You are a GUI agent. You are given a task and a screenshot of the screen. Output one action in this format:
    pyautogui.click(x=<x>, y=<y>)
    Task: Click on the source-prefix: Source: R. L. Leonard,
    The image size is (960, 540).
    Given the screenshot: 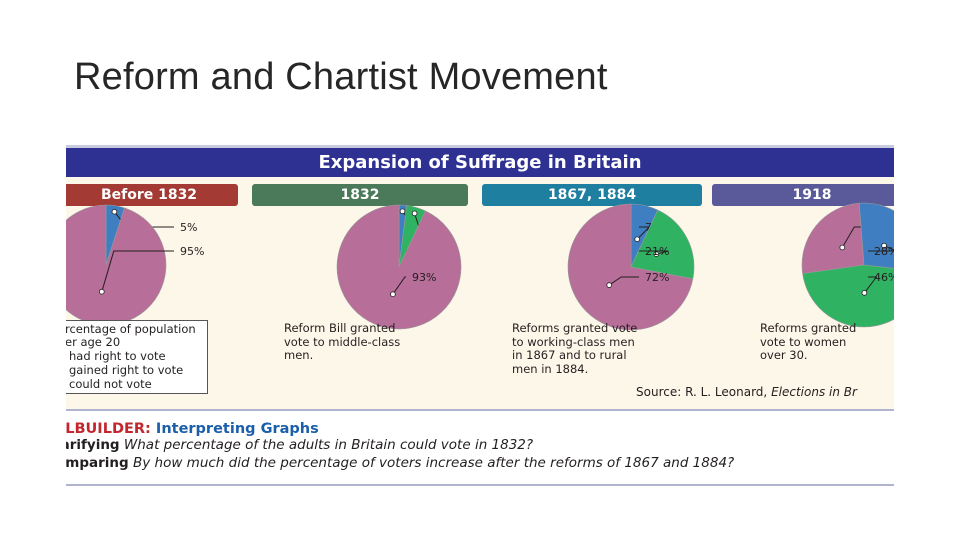 What is the action you would take?
    pyautogui.click(x=704, y=392)
    